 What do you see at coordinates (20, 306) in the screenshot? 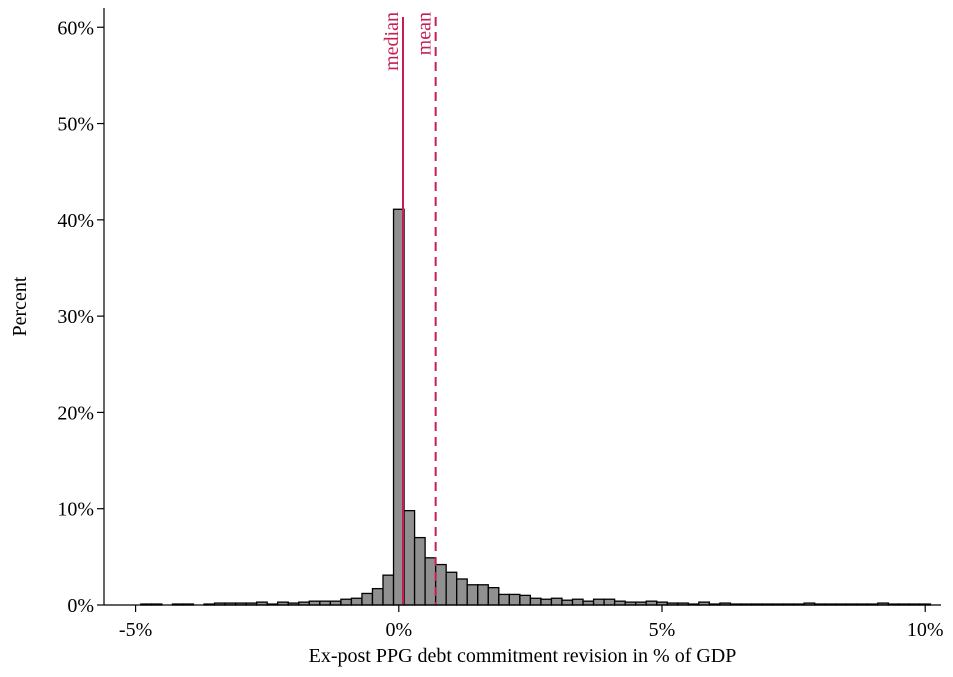
I see `y-axis-title: Percent` at bounding box center [20, 306].